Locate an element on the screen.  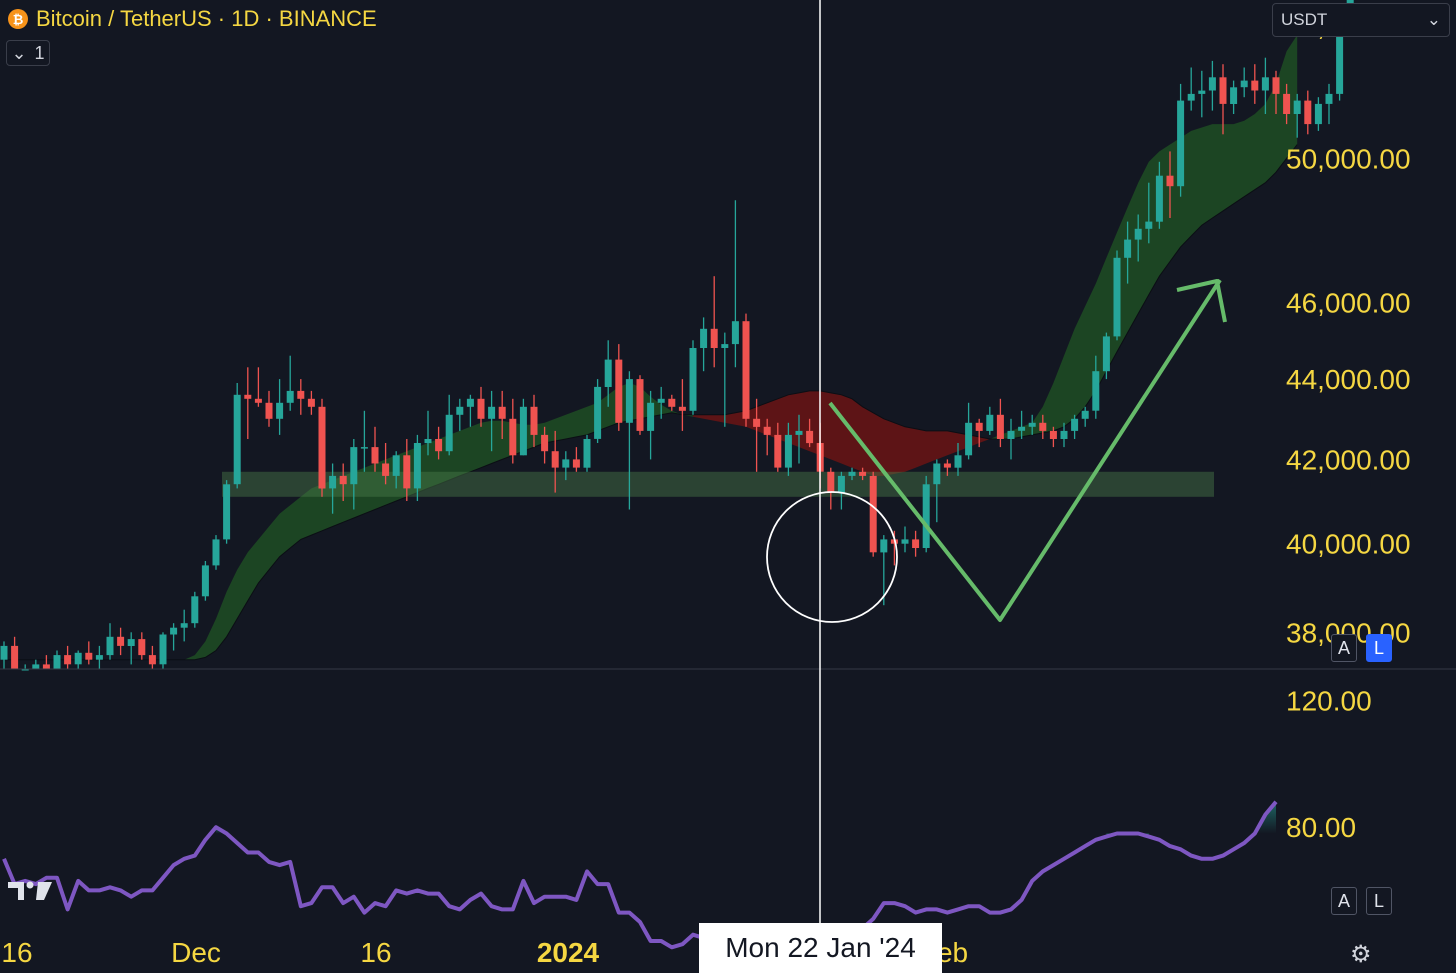
auto-scale-toggle-main: A is located at coordinates (1344, 648).